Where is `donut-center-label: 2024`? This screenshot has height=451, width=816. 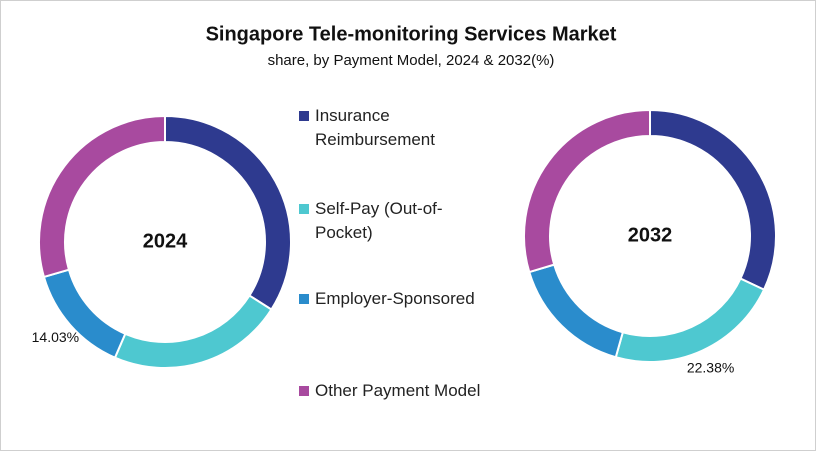
donut-center-label: 2024 is located at coordinates (165, 241).